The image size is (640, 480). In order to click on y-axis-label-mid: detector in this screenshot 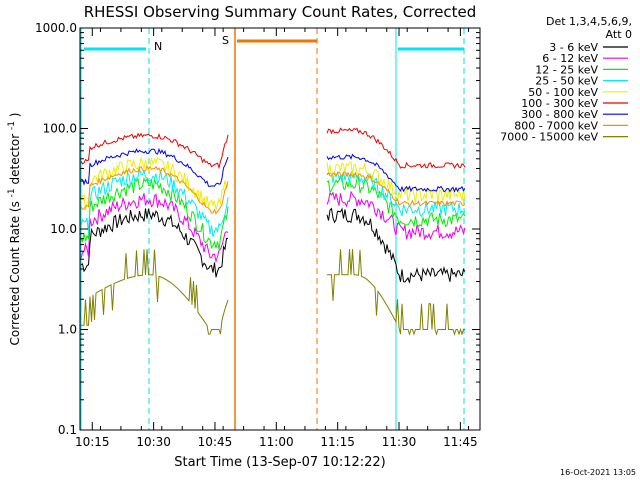, I will do `click(15, 159)`.